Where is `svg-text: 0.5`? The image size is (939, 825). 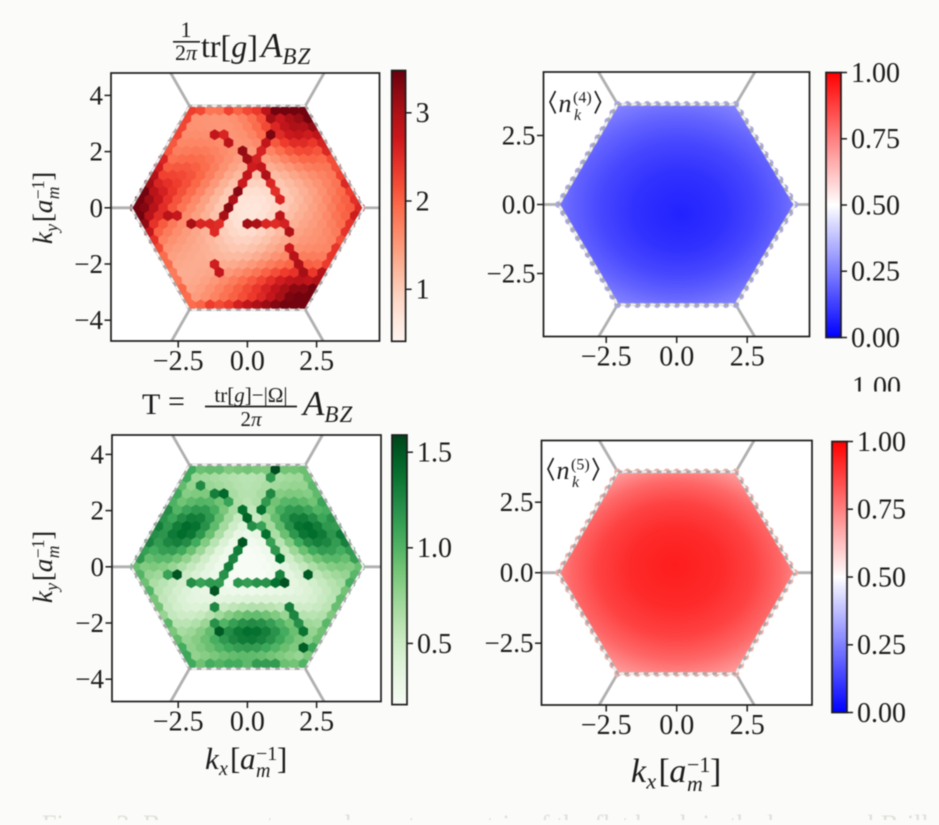 svg-text: 0.5 is located at coordinates (434, 644).